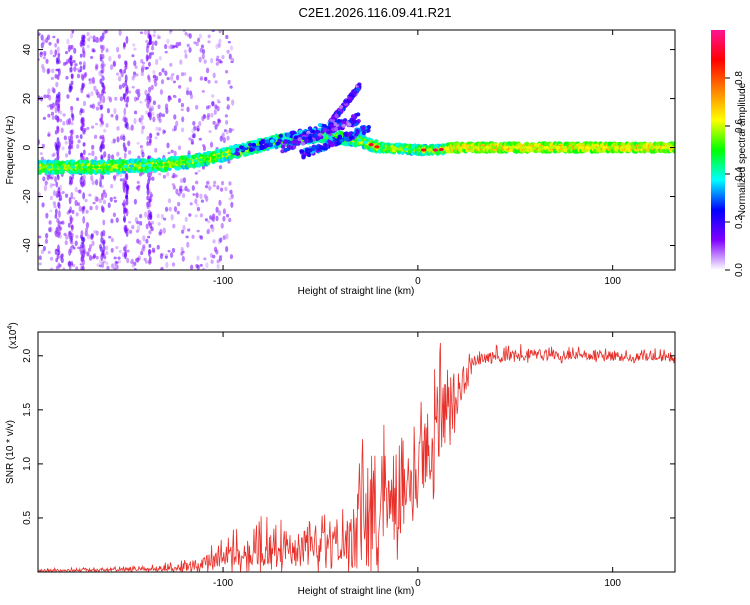  I want to click on x-tick-label: -100, so click(223, 281).